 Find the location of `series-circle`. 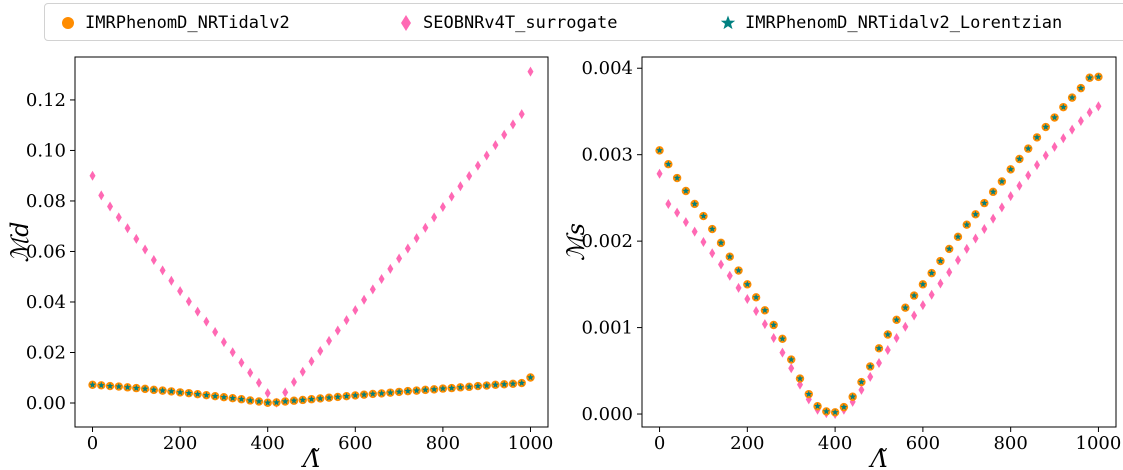

series-circle is located at coordinates (311, 390).